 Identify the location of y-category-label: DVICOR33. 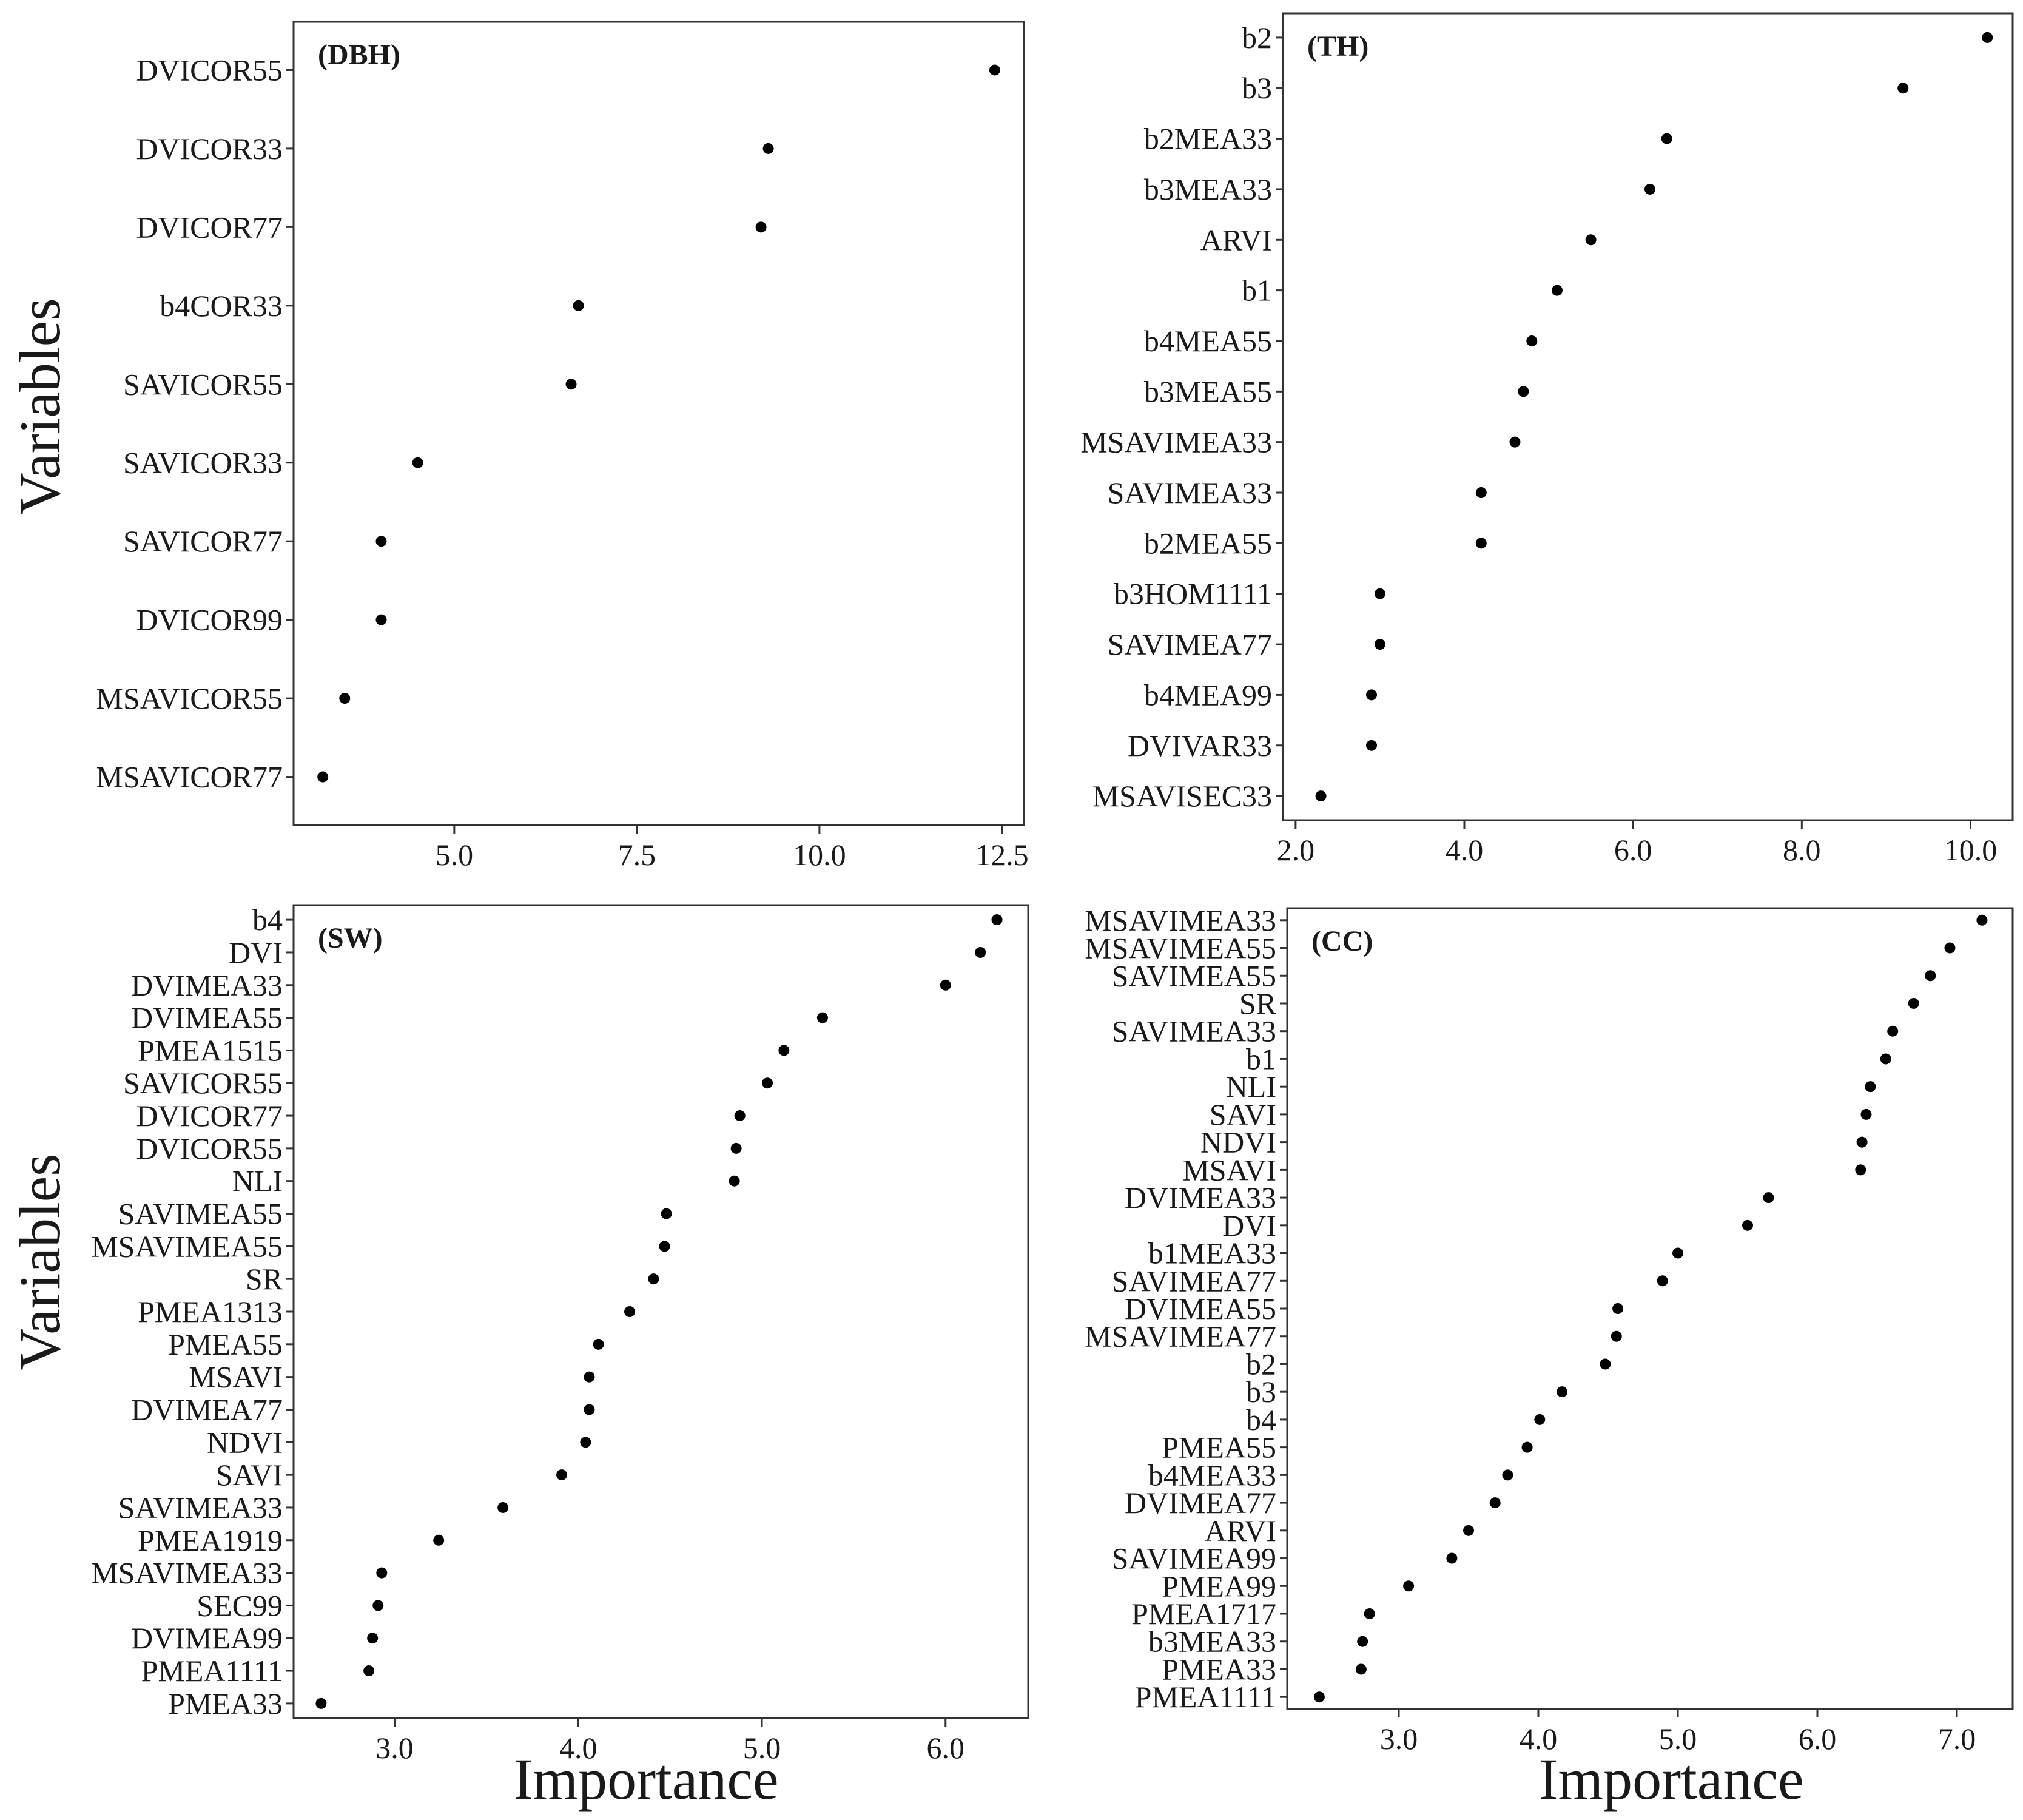
(210, 149).